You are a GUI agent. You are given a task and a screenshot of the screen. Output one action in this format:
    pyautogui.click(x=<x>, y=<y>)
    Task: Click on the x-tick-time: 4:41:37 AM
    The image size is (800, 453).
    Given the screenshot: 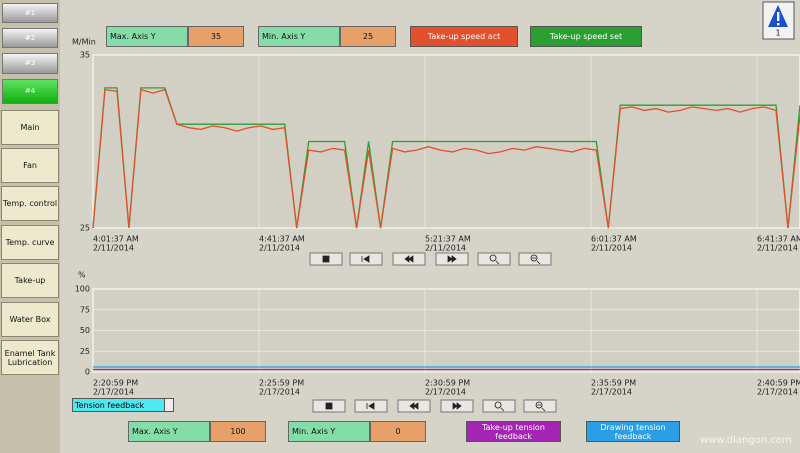 What is the action you would take?
    pyautogui.click(x=282, y=239)
    